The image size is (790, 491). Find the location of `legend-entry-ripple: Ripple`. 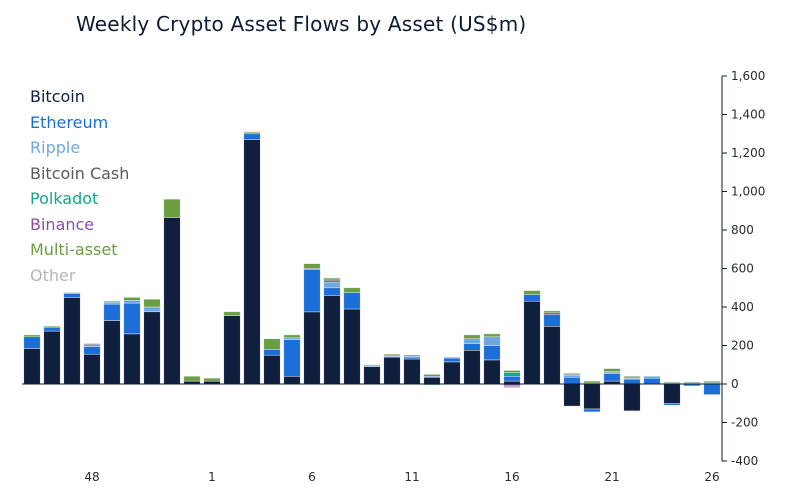

legend-entry-ripple: Ripple is located at coordinates (55, 147).